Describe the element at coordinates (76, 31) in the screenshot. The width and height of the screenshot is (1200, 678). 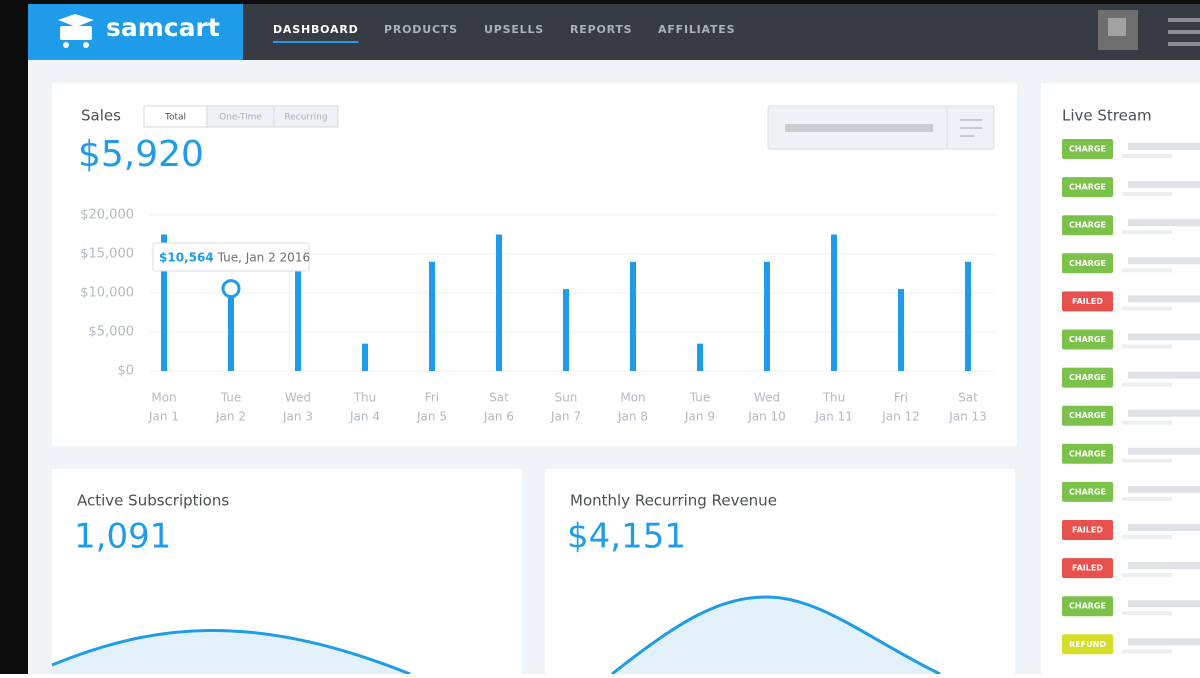
I see `logo-icon` at that location.